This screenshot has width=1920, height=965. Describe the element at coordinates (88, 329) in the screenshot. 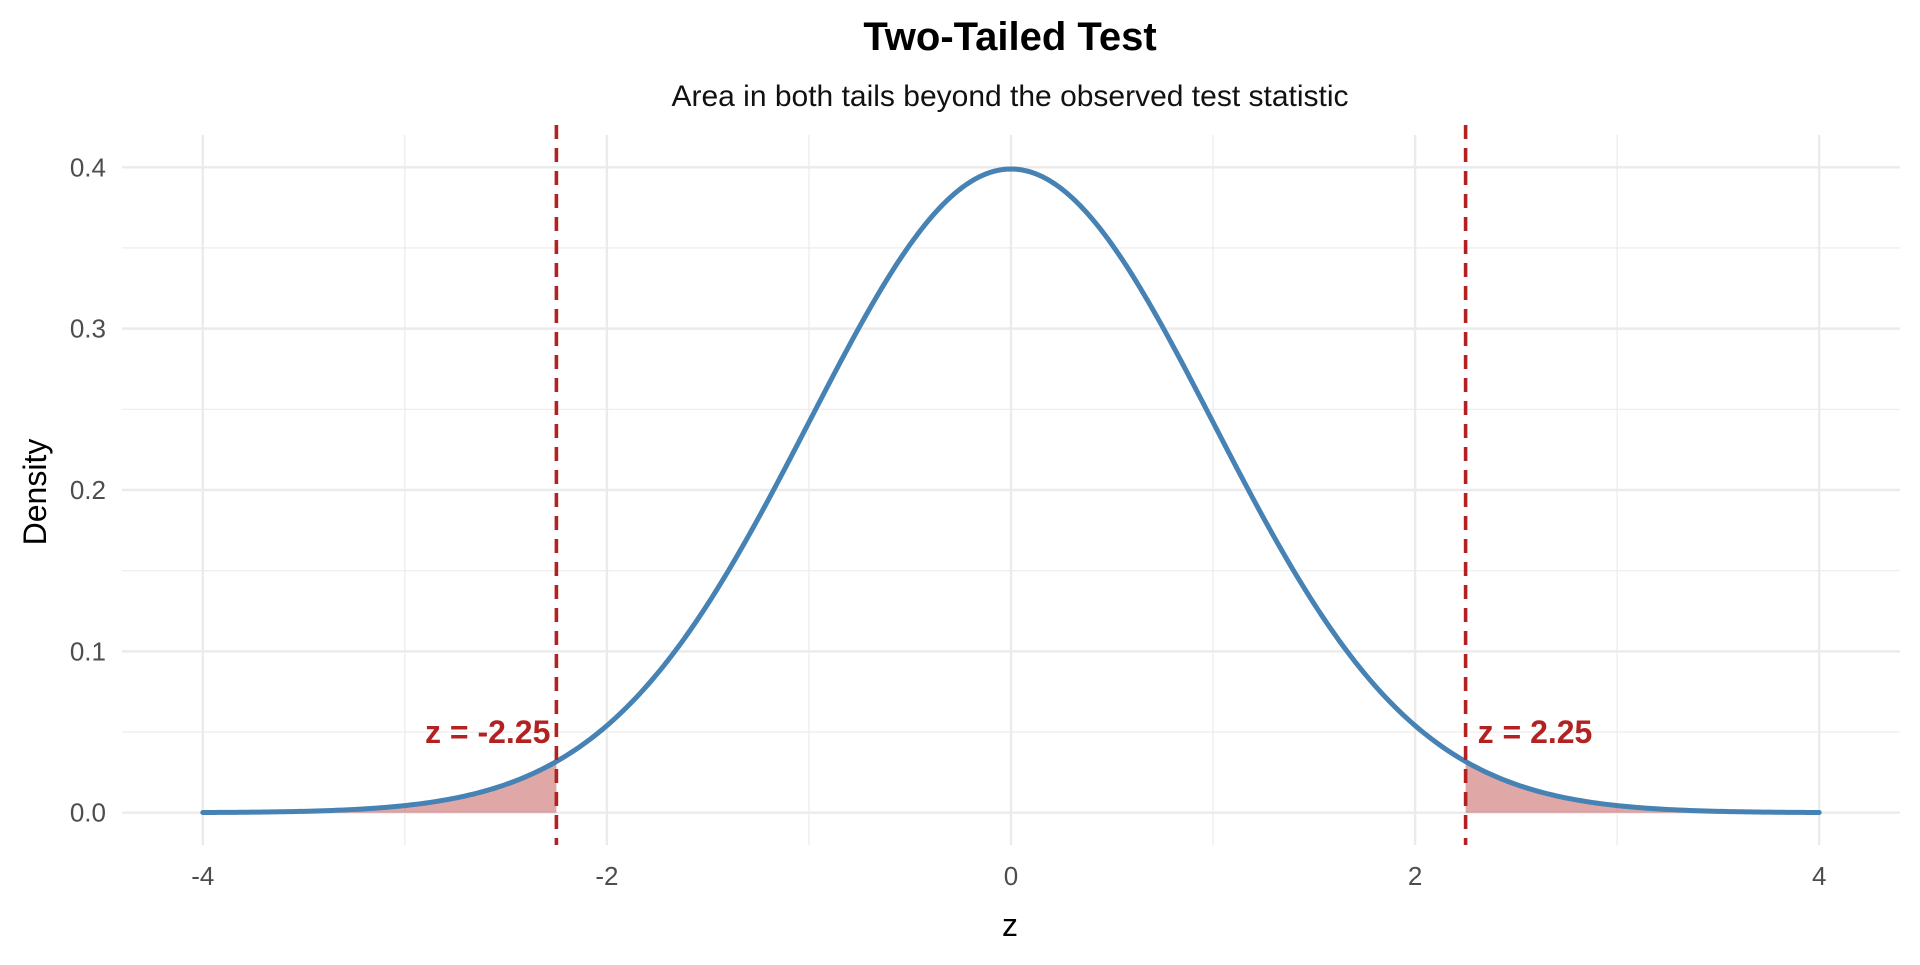

I see `y-tick-label: 0.3` at that location.